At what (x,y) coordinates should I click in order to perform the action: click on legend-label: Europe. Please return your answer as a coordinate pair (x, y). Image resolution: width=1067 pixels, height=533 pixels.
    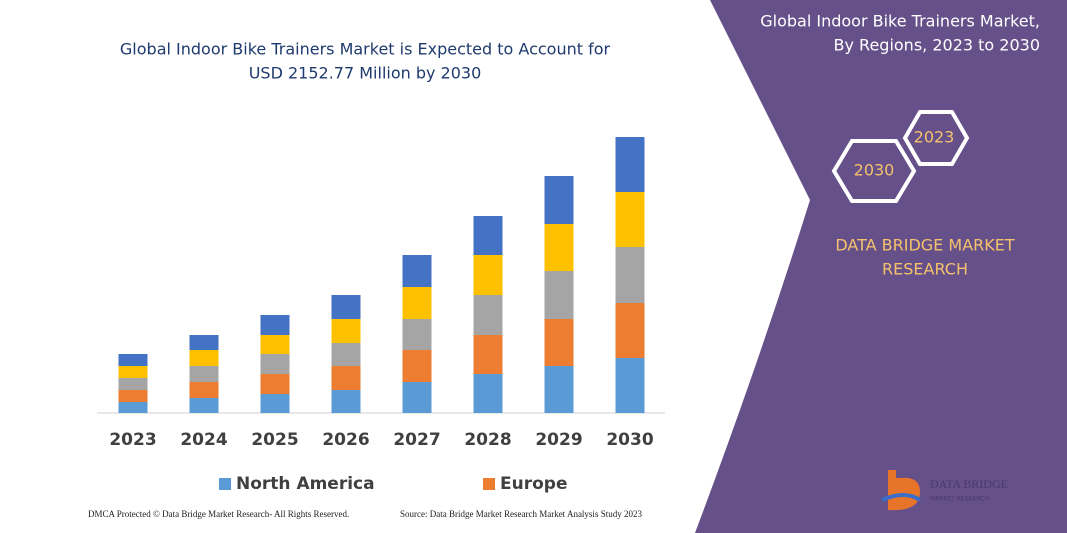
    Looking at the image, I should click on (533, 484).